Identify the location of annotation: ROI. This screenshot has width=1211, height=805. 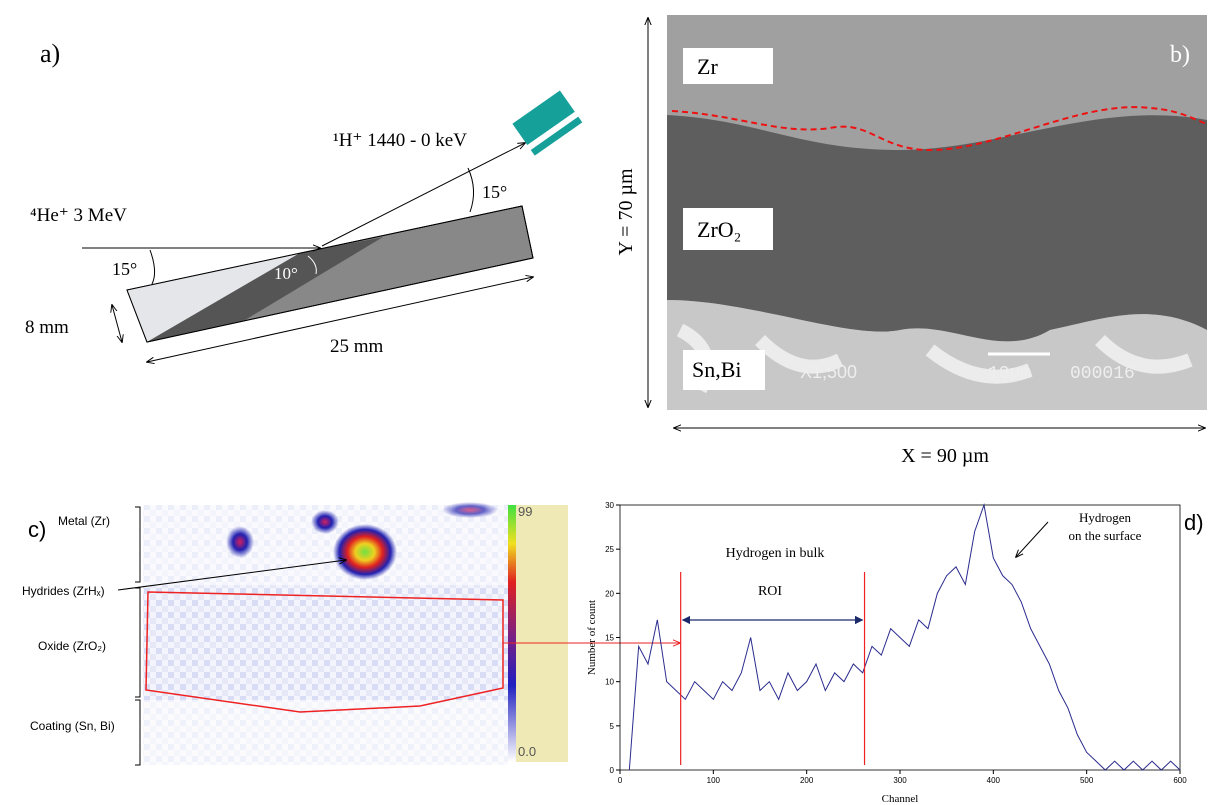
(770, 591).